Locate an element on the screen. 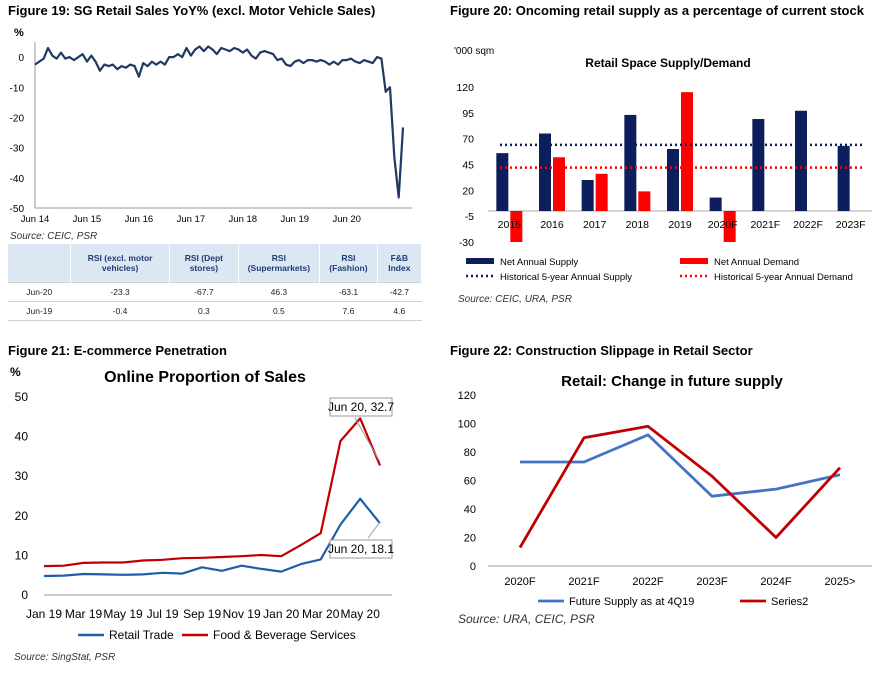 The height and width of the screenshot is (673, 880). x-tick-label: Jun 18 is located at coordinates (243, 219).